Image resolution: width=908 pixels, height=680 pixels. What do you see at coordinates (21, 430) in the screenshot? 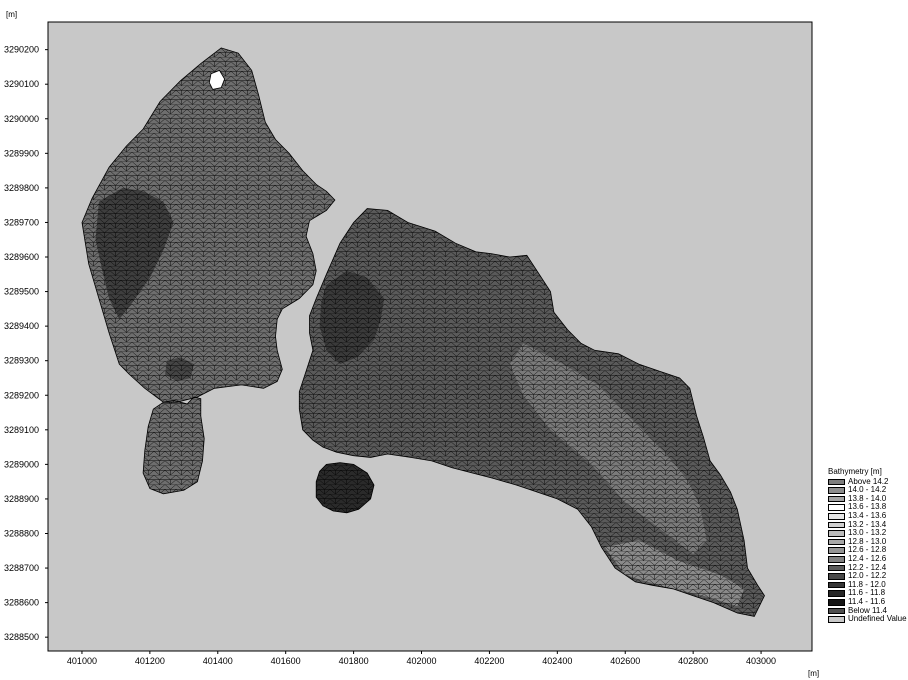
I see `y-tick-label: 3289100` at bounding box center [21, 430].